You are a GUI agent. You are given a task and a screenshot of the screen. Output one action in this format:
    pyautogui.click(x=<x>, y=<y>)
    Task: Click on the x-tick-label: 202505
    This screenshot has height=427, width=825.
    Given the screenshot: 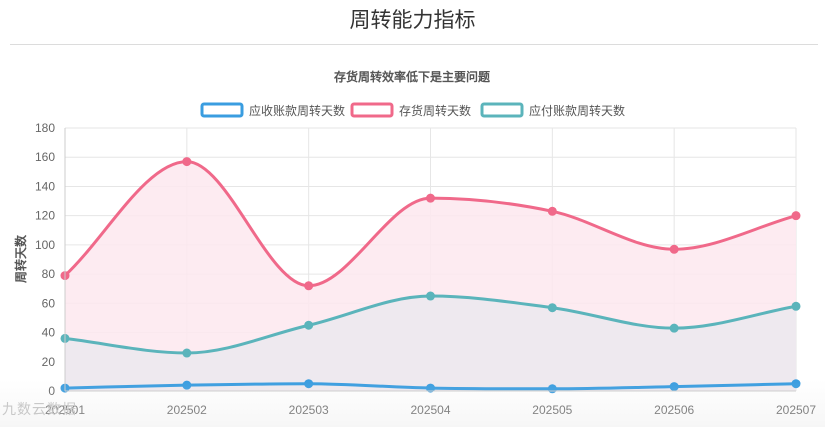 What is the action you would take?
    pyautogui.click(x=552, y=410)
    